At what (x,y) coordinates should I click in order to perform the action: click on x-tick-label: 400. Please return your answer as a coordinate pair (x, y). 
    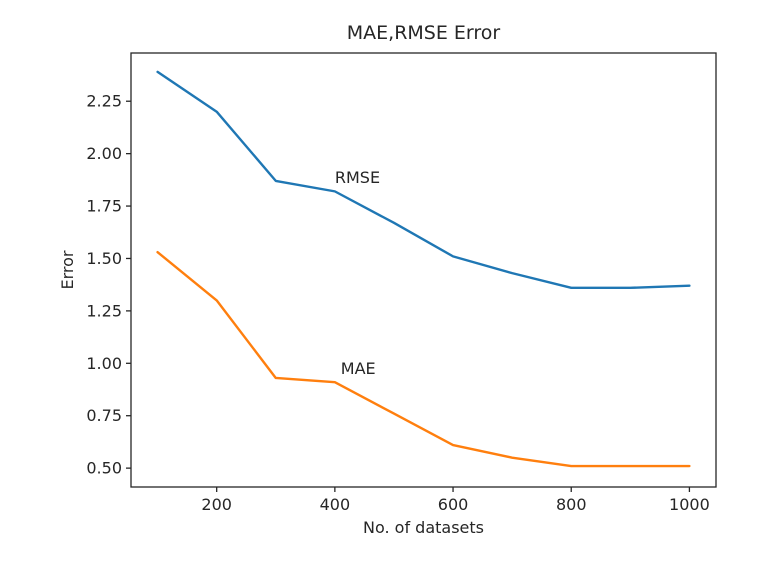
    Looking at the image, I should click on (335, 504).